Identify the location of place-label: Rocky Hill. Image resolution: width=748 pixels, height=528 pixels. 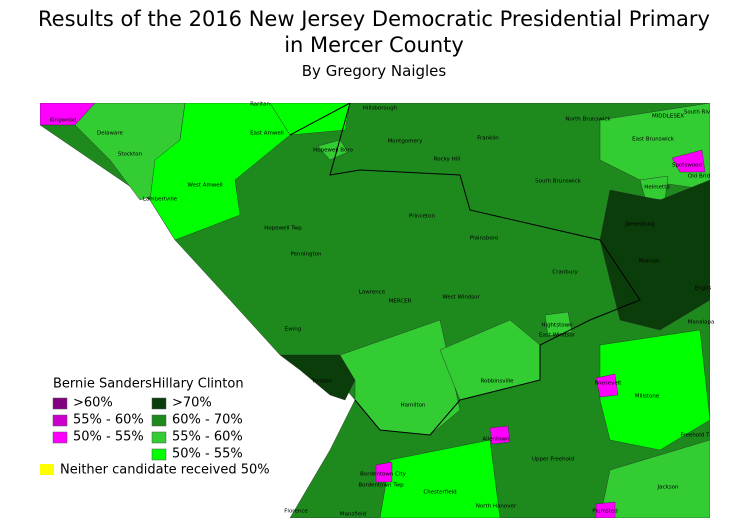
(447, 160).